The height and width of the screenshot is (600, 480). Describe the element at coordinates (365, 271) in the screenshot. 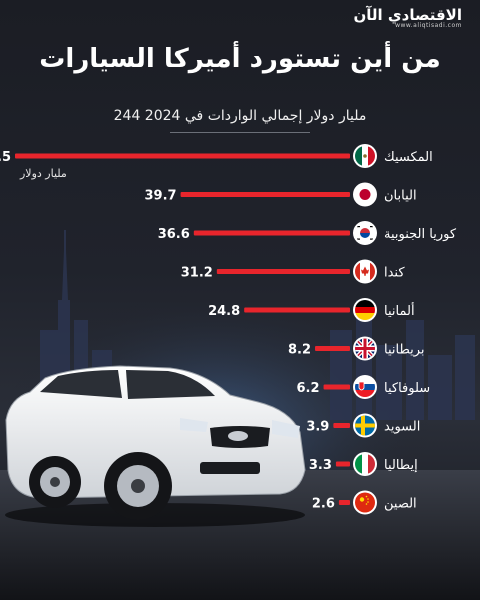

I see `canada-flag-icon` at that location.